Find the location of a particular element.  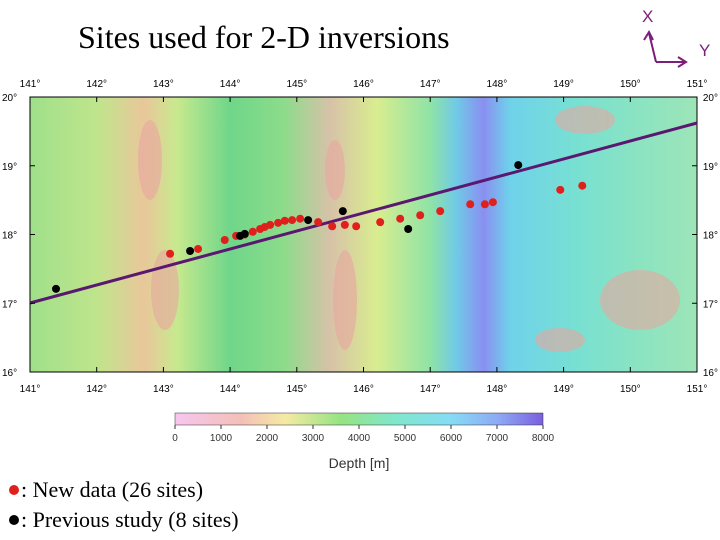

colorbar-tick-label: 8000 is located at coordinates (543, 438).